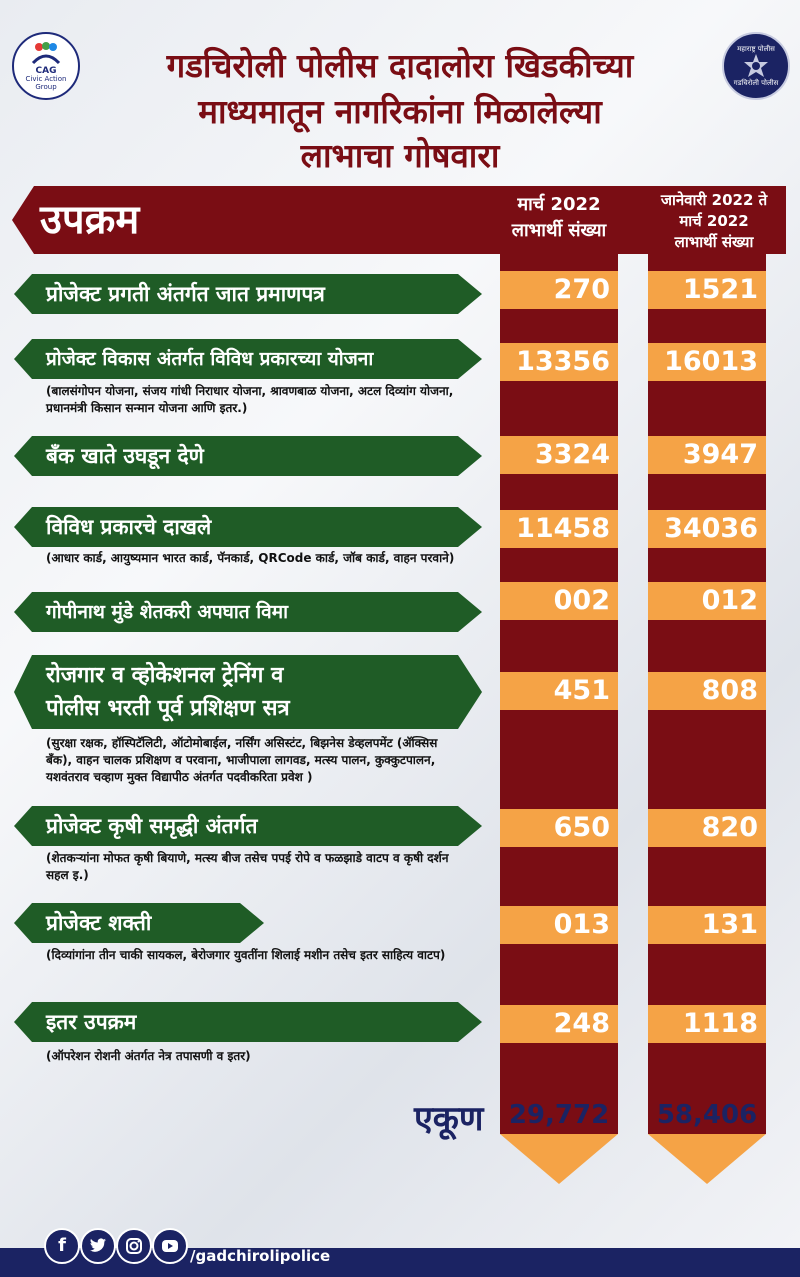  I want to click on cag-logo: CAG Civic Action Group, so click(46, 66).